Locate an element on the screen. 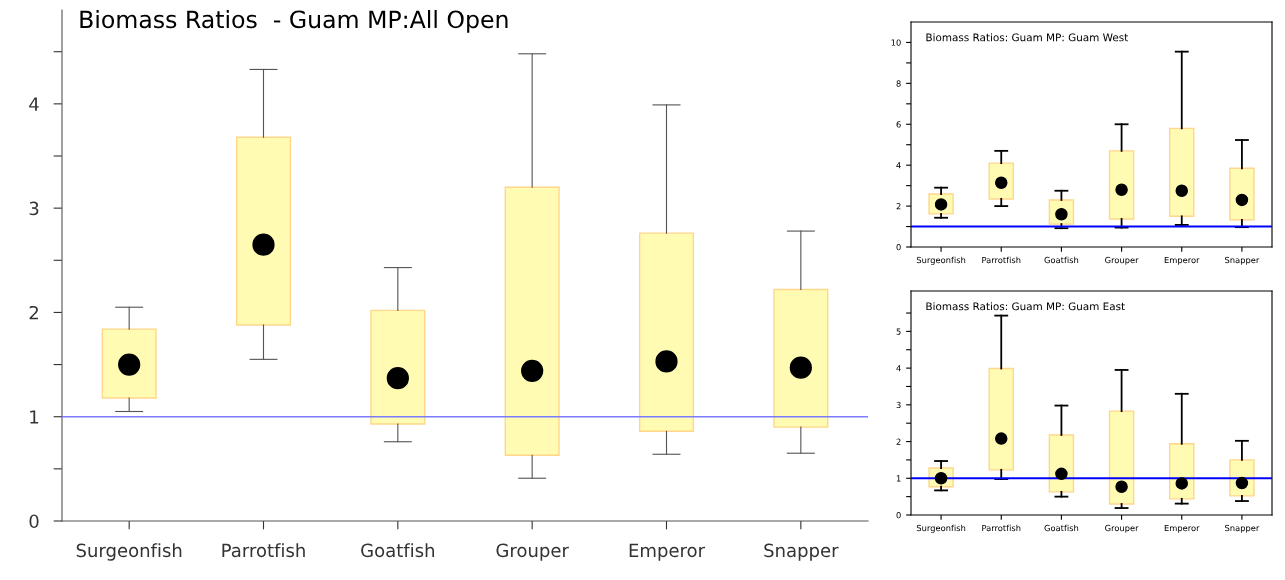  y-tick-label: 5 is located at coordinates (898, 331).